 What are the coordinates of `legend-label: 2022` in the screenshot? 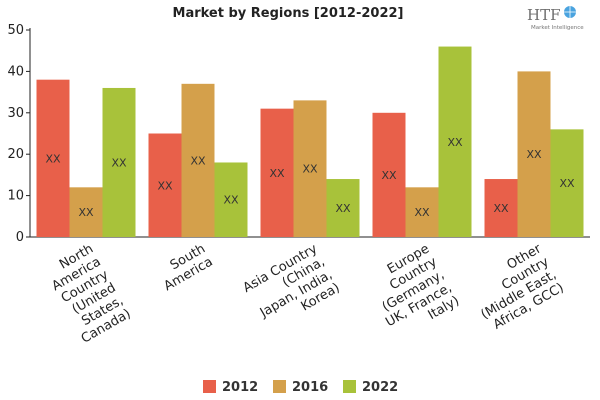 It's located at (380, 387).